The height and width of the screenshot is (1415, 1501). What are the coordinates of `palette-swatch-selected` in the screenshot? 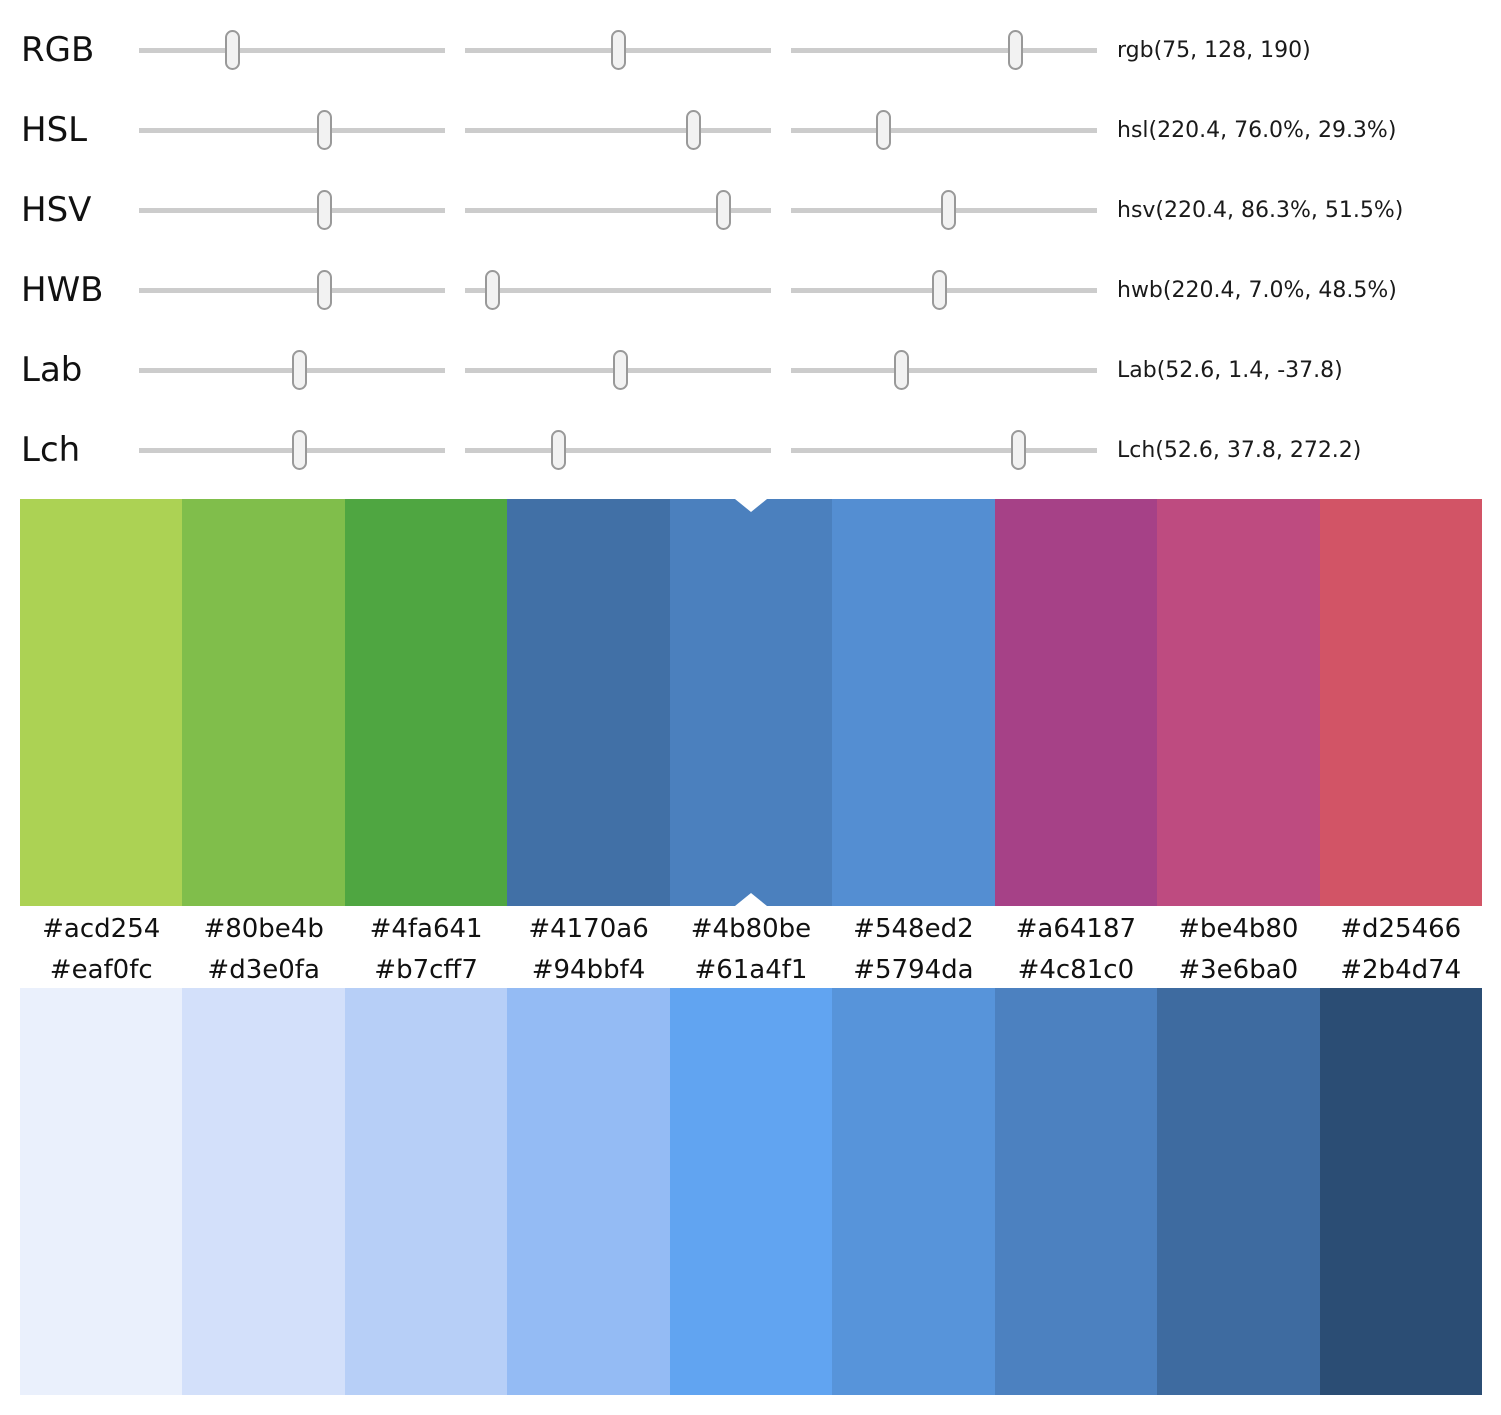 It's located at (751, 702).